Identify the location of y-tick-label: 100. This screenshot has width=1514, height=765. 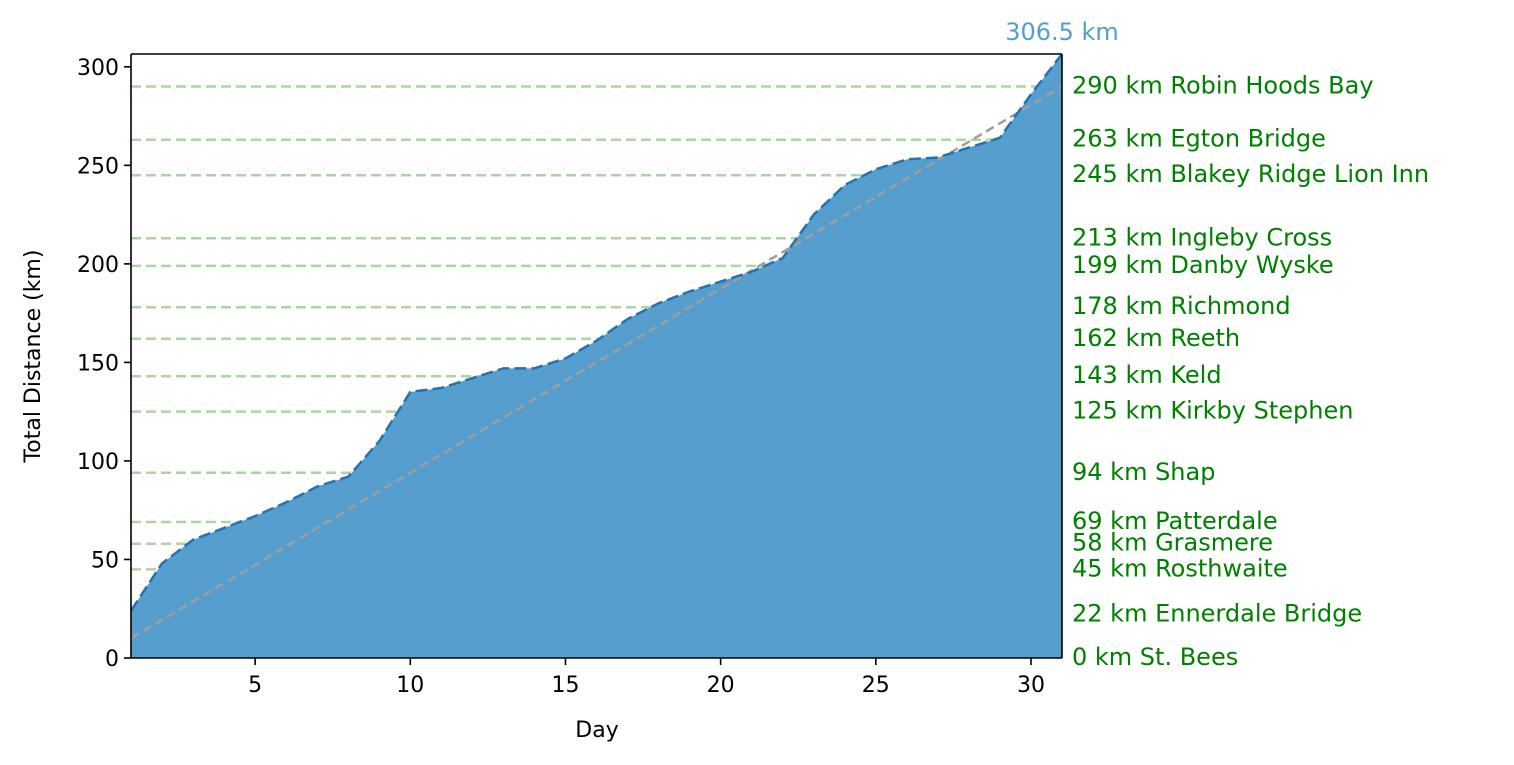
(98, 462).